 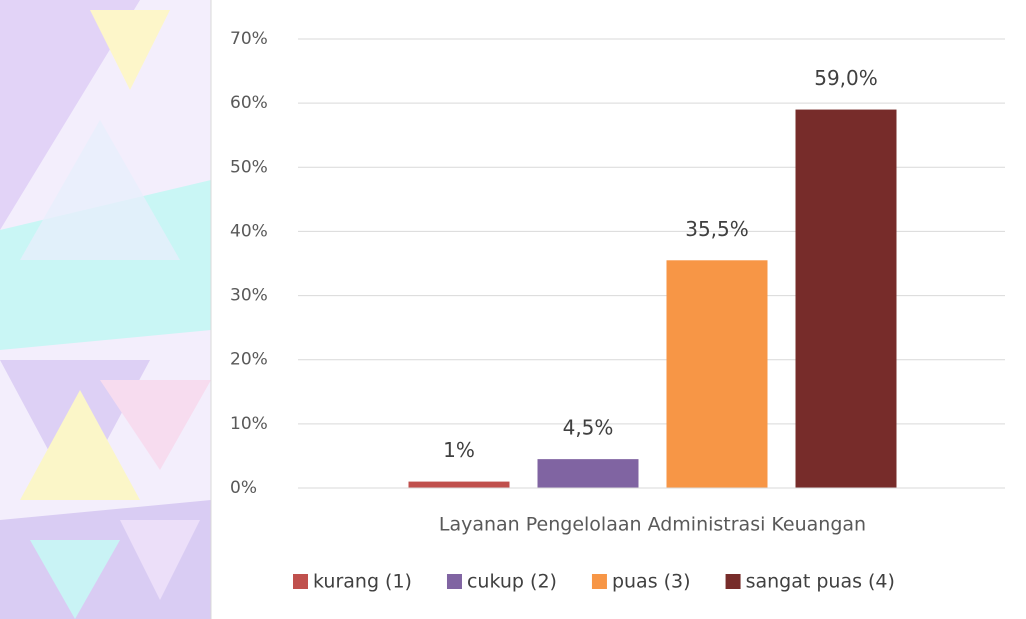 I want to click on y-tick-label: 20%, so click(x=249, y=360).